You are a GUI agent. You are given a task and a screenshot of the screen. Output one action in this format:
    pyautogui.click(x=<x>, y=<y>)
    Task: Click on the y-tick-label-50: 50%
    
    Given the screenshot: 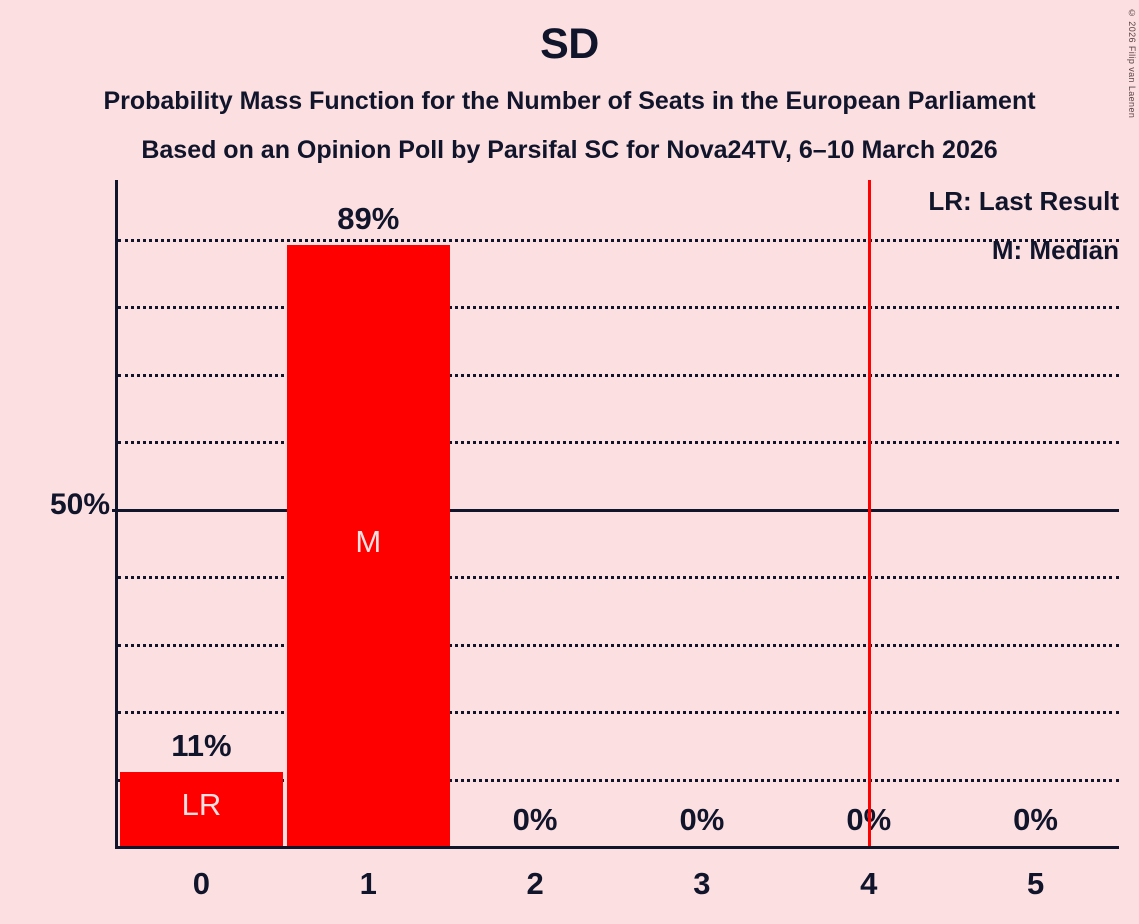 What is the action you would take?
    pyautogui.click(x=79, y=504)
    